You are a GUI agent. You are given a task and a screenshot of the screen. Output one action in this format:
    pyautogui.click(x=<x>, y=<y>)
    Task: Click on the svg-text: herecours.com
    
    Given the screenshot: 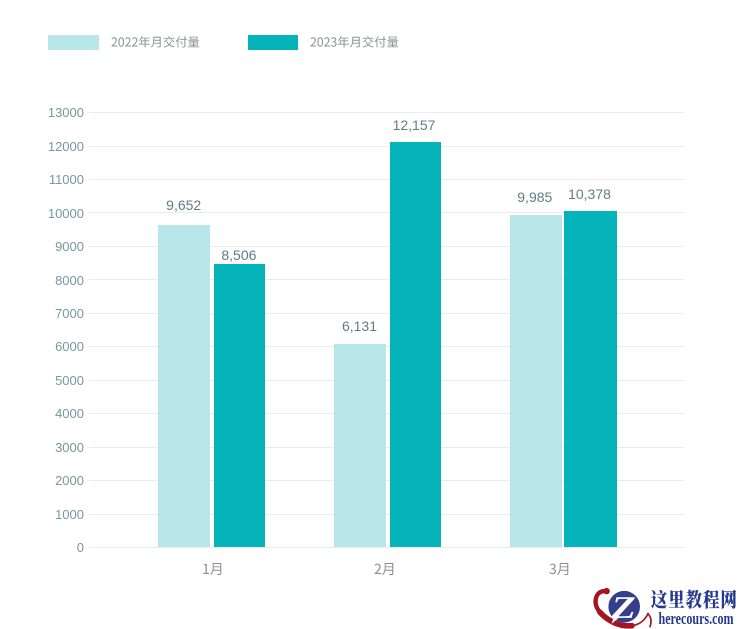 What is the action you would take?
    pyautogui.click(x=696, y=618)
    